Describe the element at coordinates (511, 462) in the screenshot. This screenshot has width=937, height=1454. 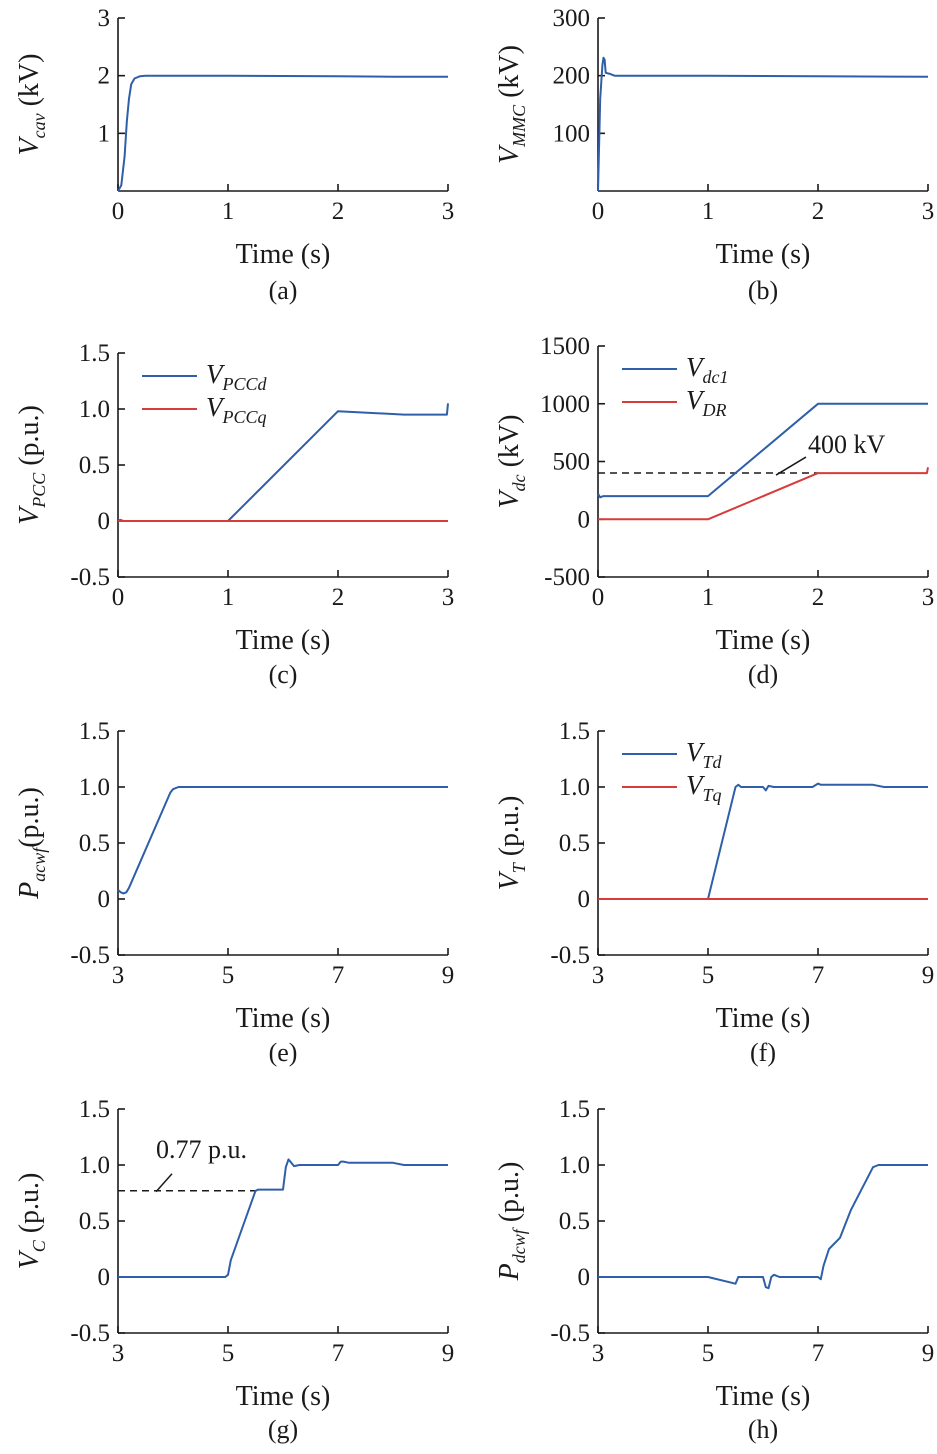
I see `y-axis-label: Vdc (kV)` at that location.